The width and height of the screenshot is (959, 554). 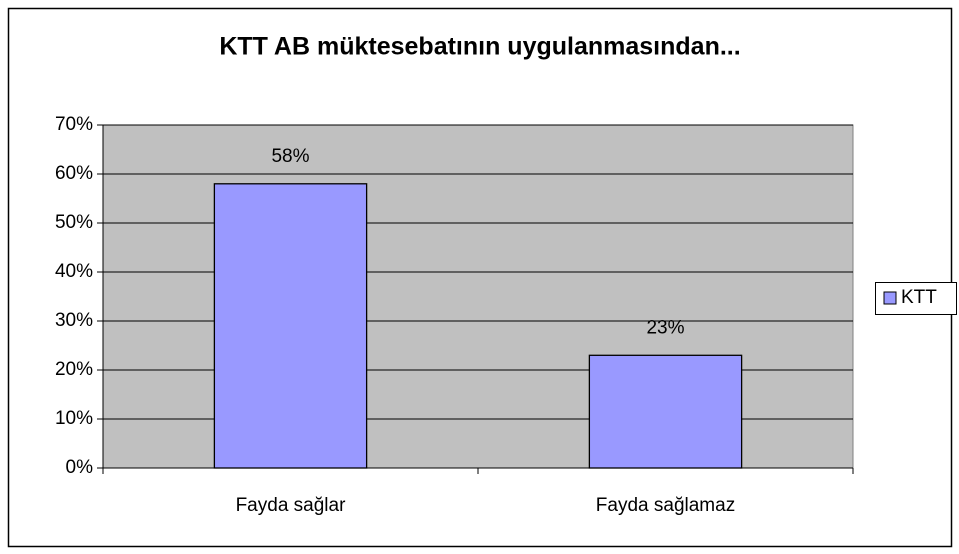 I want to click on y-tick-label: 10%, so click(x=74, y=418).